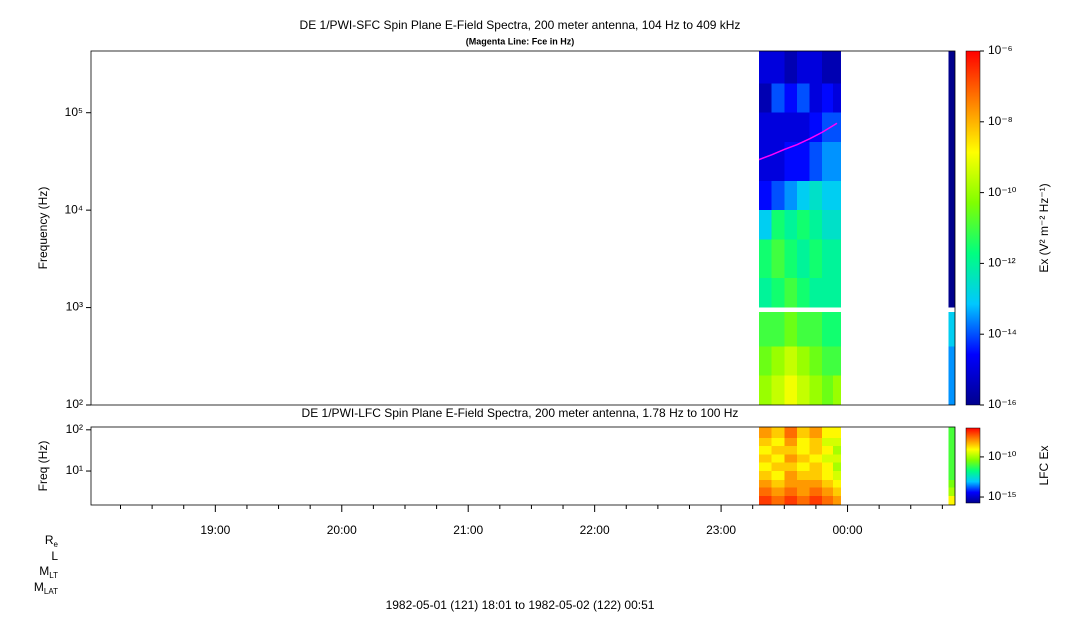 The width and height of the screenshot is (1083, 620). What do you see at coordinates (798, 141) in the screenshot?
I see `fce-line` at bounding box center [798, 141].